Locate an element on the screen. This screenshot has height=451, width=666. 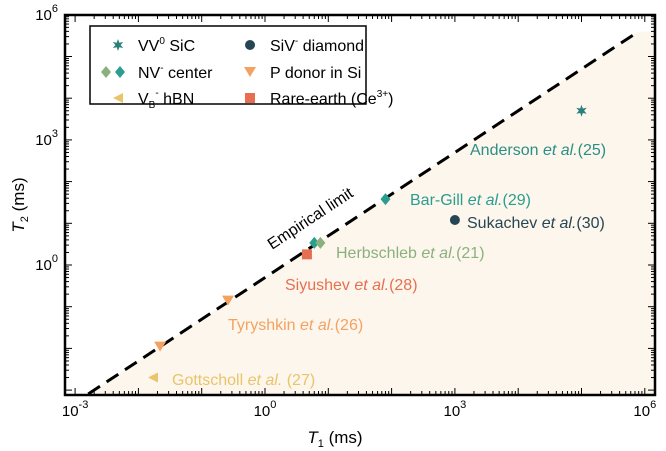
legend-label: NV- center is located at coordinates (175, 72).